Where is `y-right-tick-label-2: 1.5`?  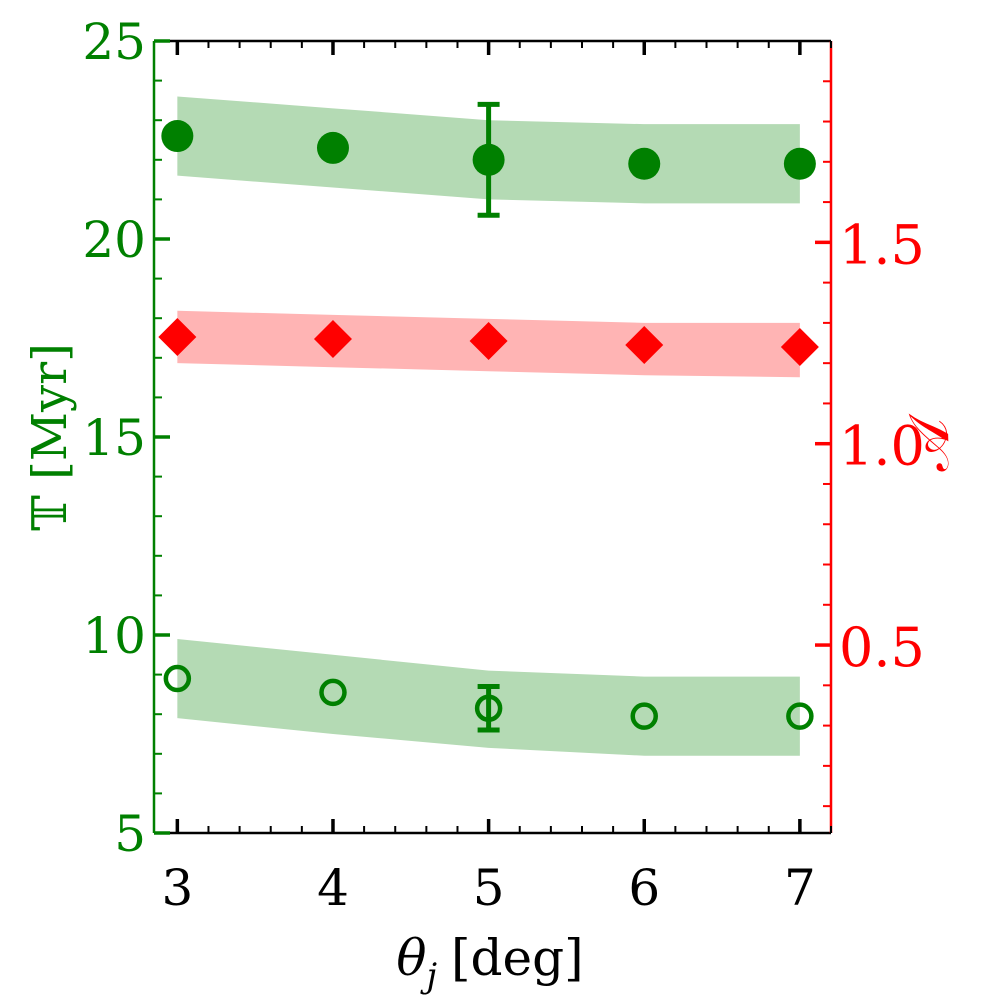 y-right-tick-label-2: 1.5 is located at coordinates (882, 244).